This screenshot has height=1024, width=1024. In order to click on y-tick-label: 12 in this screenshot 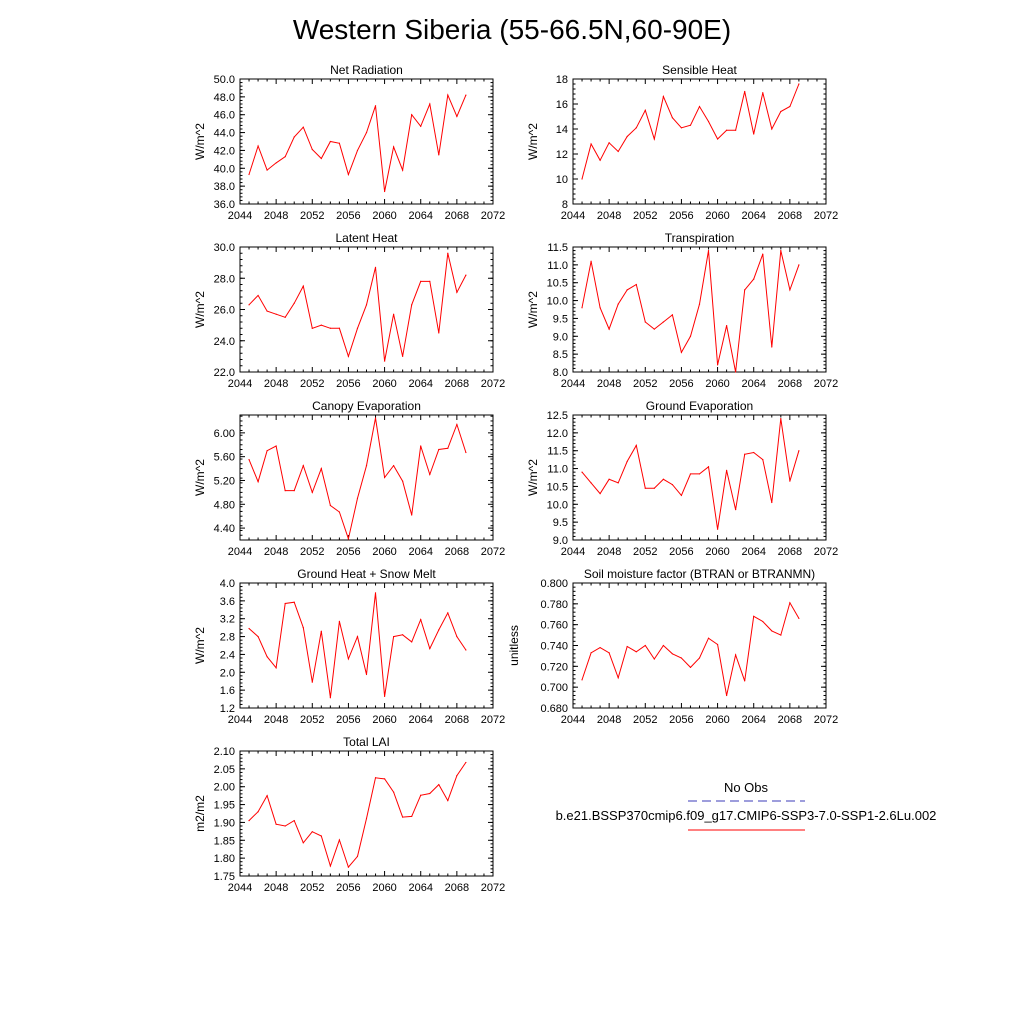, I will do `click(562, 155)`.